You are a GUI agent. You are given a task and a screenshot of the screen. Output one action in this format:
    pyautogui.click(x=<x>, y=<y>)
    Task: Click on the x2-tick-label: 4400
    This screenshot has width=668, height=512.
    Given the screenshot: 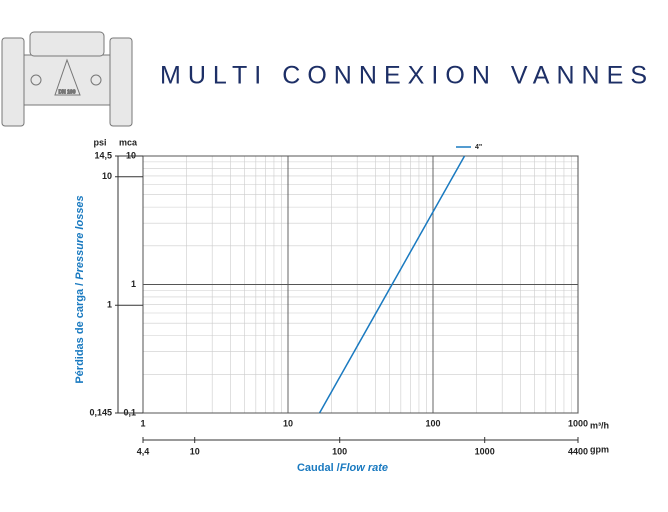 What is the action you would take?
    pyautogui.click(x=578, y=451)
    